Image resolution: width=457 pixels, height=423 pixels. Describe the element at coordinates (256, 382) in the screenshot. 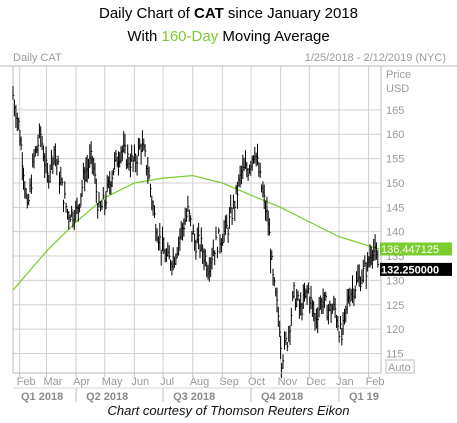

I see `x-month-label: Oct` at that location.